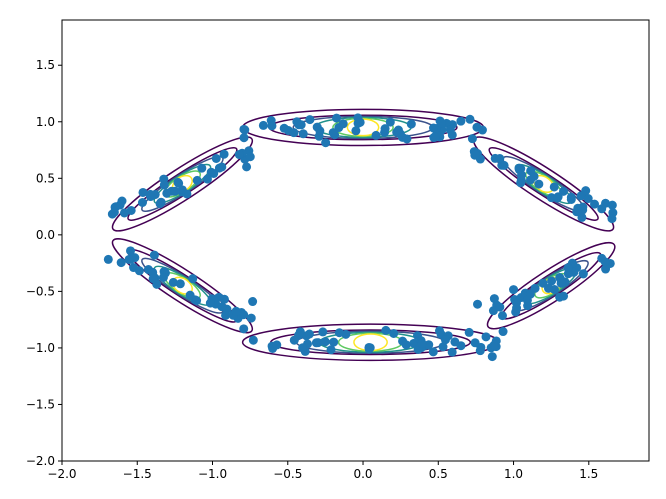  Describe the element at coordinates (45, 235) in the screenshot. I see `y-tick-label: 0.0` at that location.